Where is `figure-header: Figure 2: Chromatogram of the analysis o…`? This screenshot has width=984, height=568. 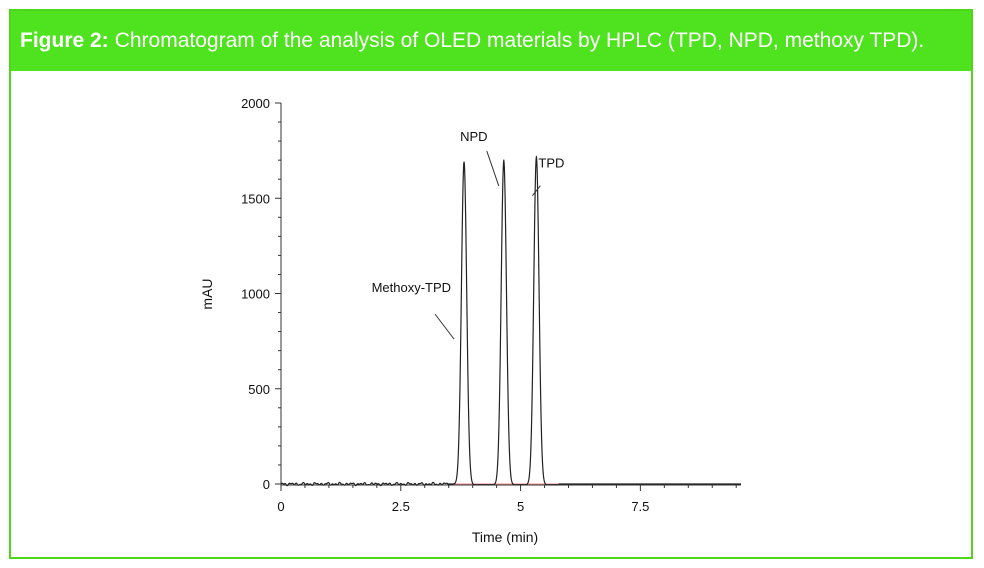
figure-header: Figure 2: Chromatogram of the analysis o… is located at coordinates (491, 41).